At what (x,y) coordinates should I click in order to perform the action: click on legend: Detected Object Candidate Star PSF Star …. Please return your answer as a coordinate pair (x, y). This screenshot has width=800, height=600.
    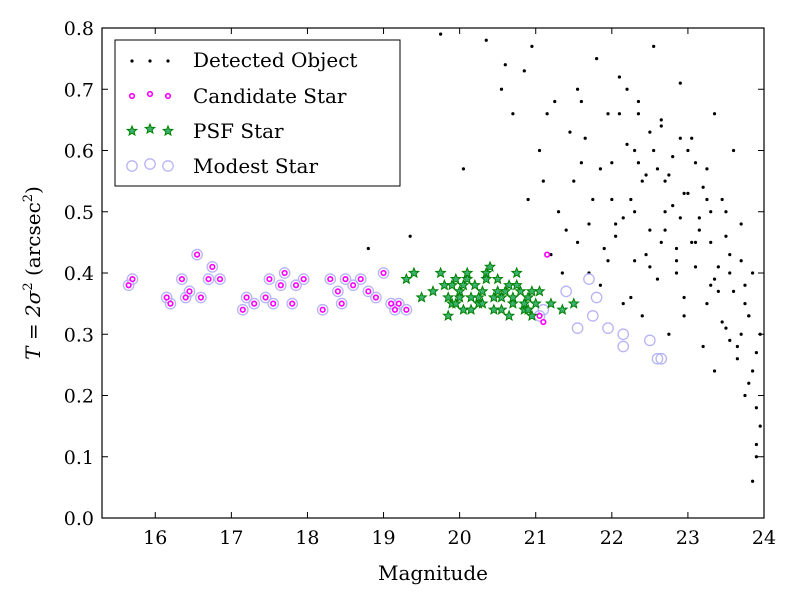
    Looking at the image, I should click on (257, 113).